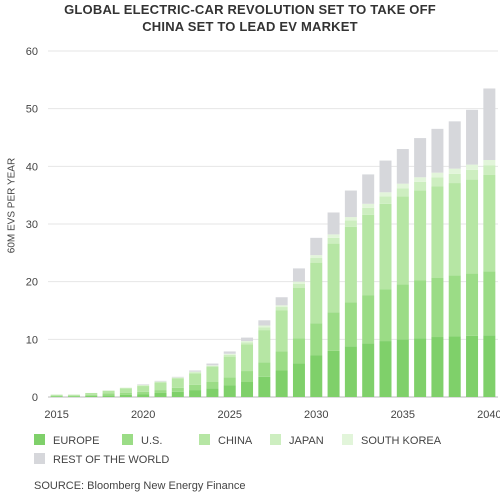  I want to click on legend-item: JAPAN, so click(297, 440).